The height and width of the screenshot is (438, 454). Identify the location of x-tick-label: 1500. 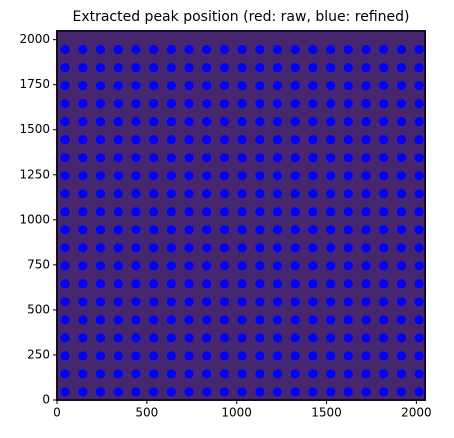
(326, 413).